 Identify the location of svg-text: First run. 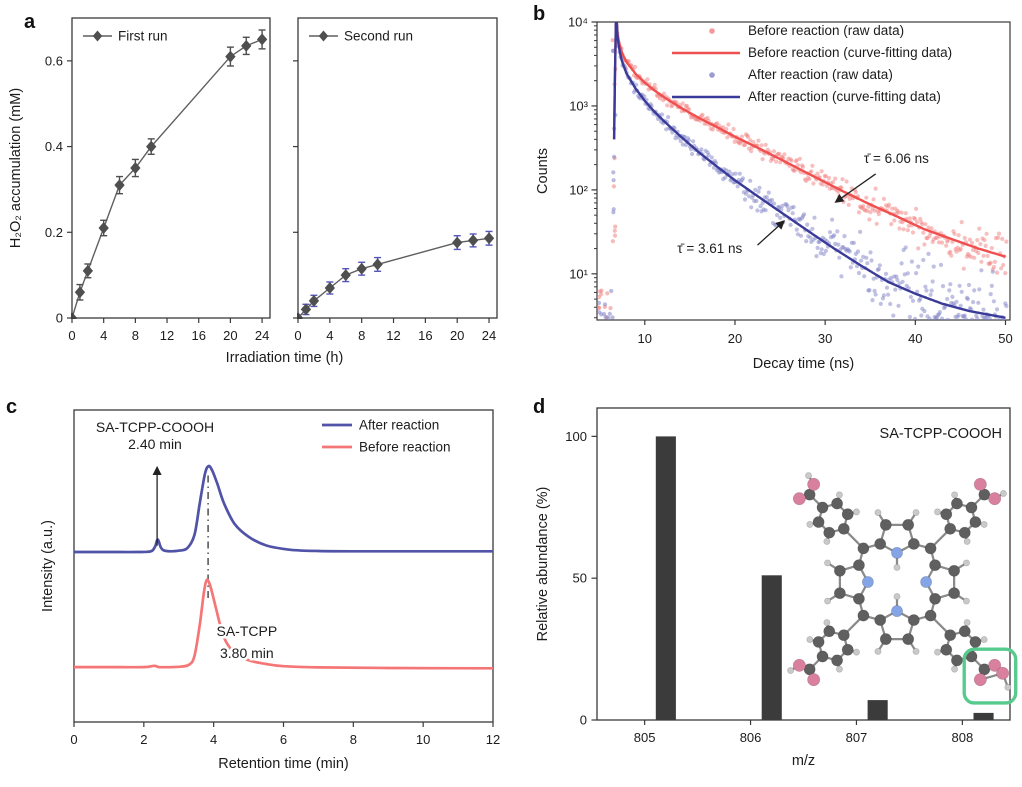
(143, 36).